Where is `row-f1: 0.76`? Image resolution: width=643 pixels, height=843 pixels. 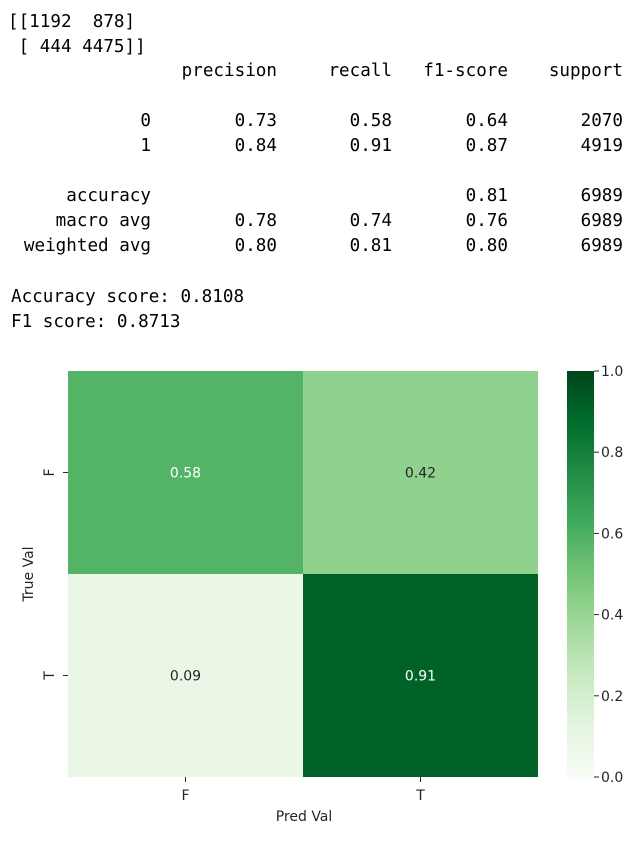 row-f1: 0.76 is located at coordinates (486, 221).